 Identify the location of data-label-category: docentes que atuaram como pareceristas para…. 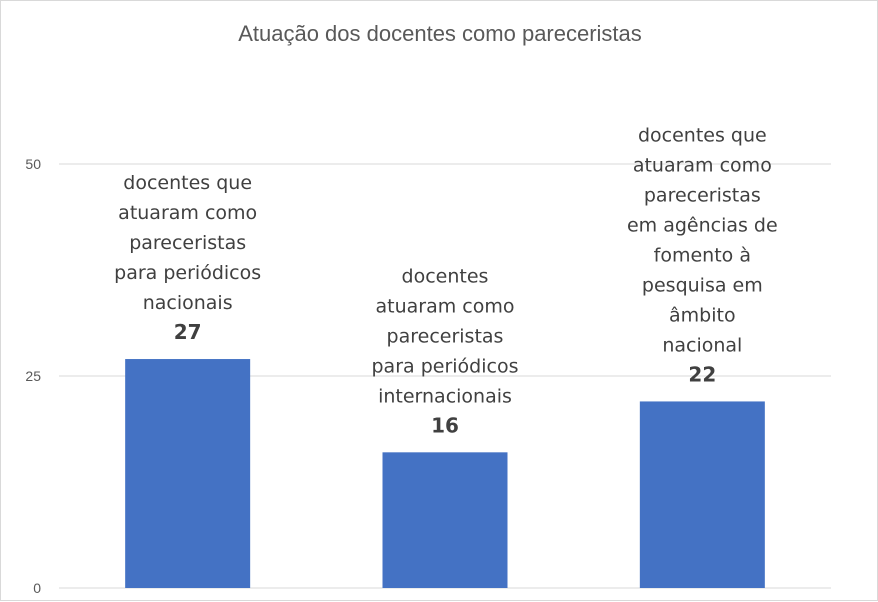
(187, 243).